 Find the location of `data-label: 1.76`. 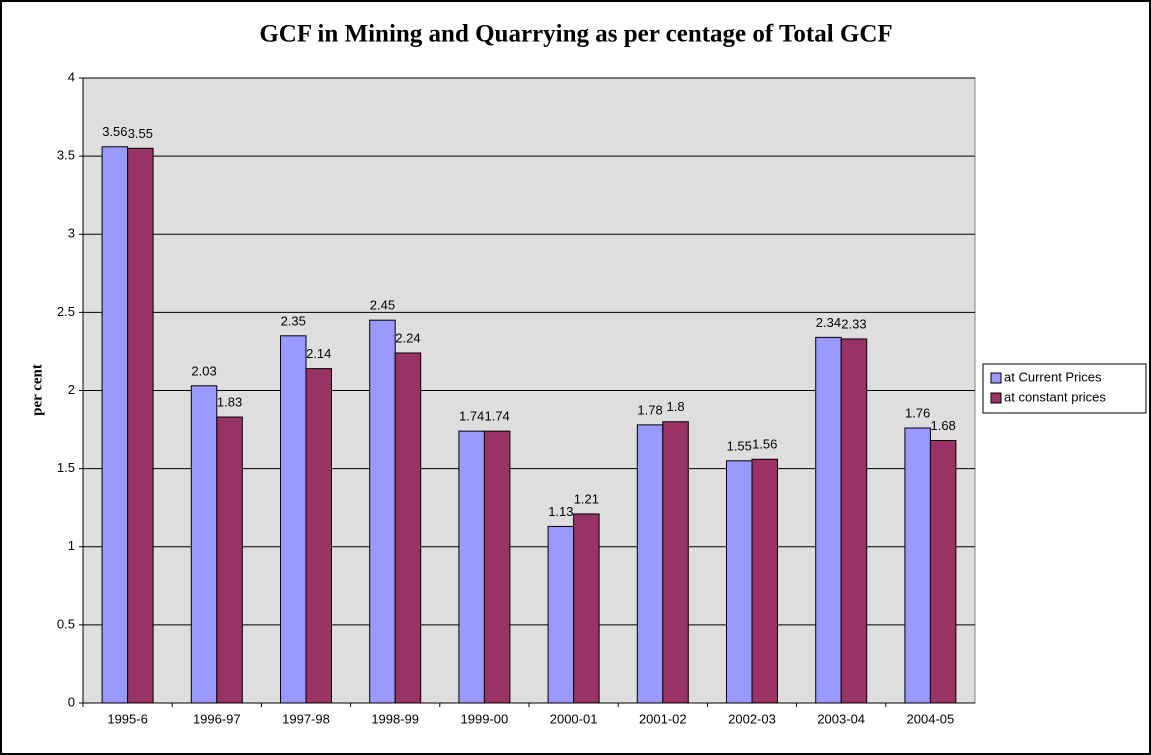

data-label: 1.76 is located at coordinates (917, 412).